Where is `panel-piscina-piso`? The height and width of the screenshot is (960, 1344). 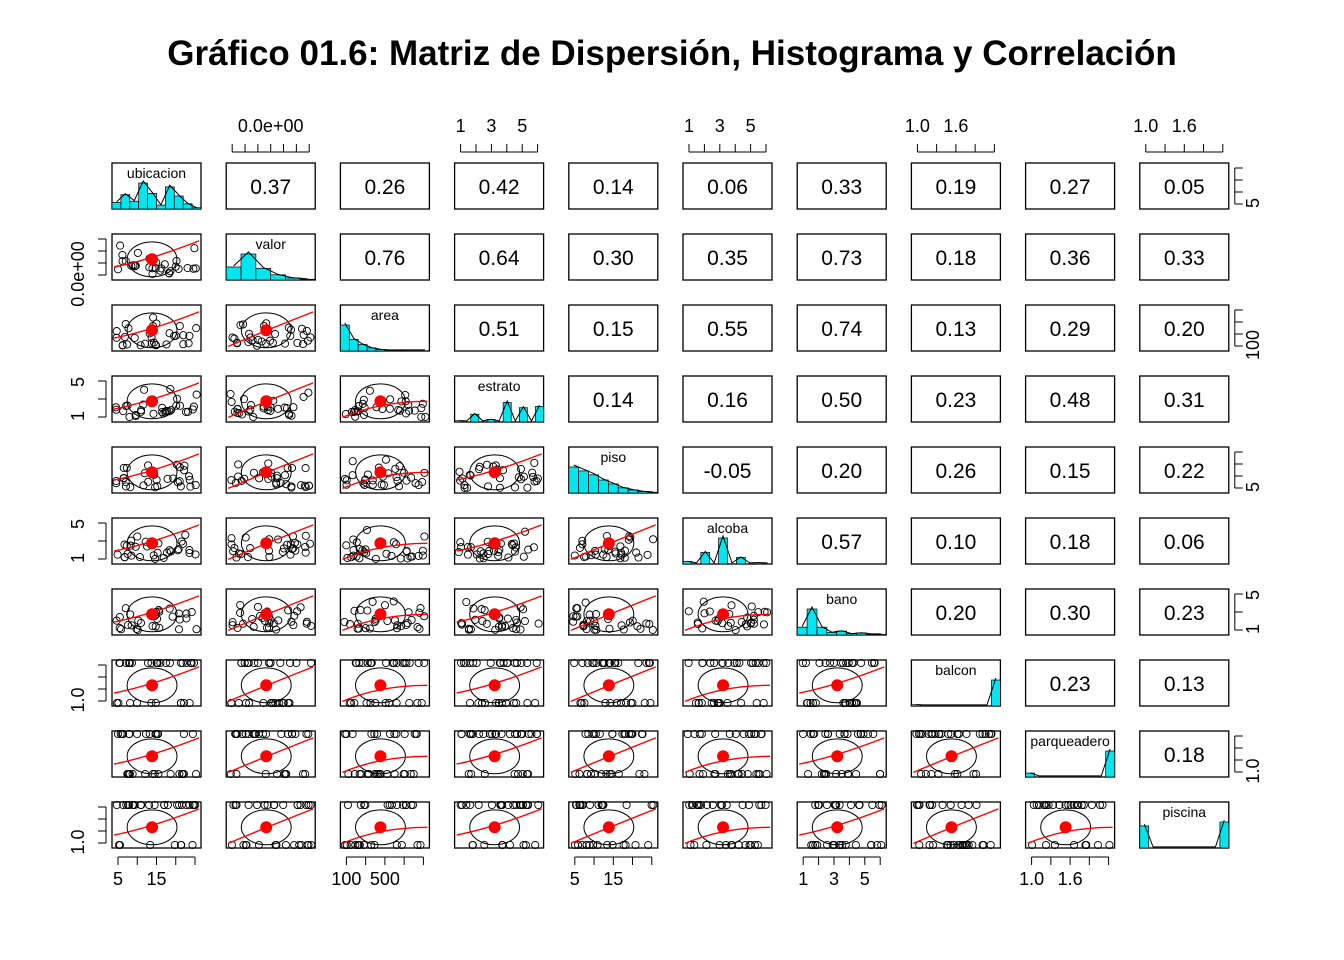 panel-piscina-piso is located at coordinates (613, 825).